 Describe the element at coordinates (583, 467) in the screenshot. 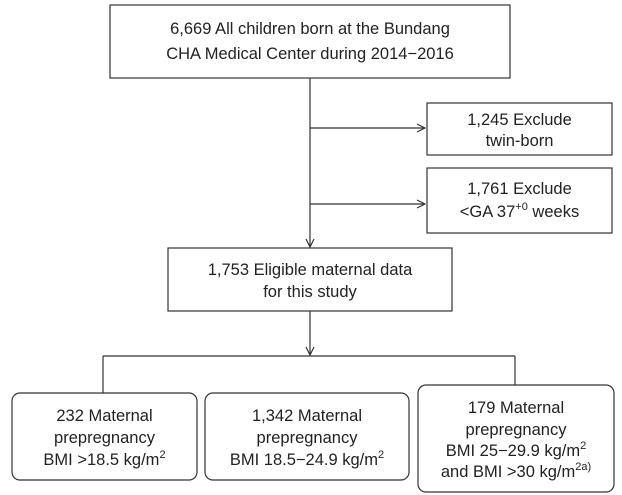

I see `superscript: 2a)` at that location.